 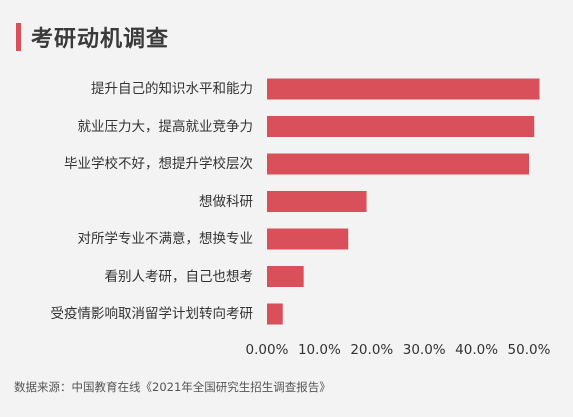 What do you see at coordinates (100, 39) in the screenshot?
I see `chart-title: 考研动机调查` at bounding box center [100, 39].